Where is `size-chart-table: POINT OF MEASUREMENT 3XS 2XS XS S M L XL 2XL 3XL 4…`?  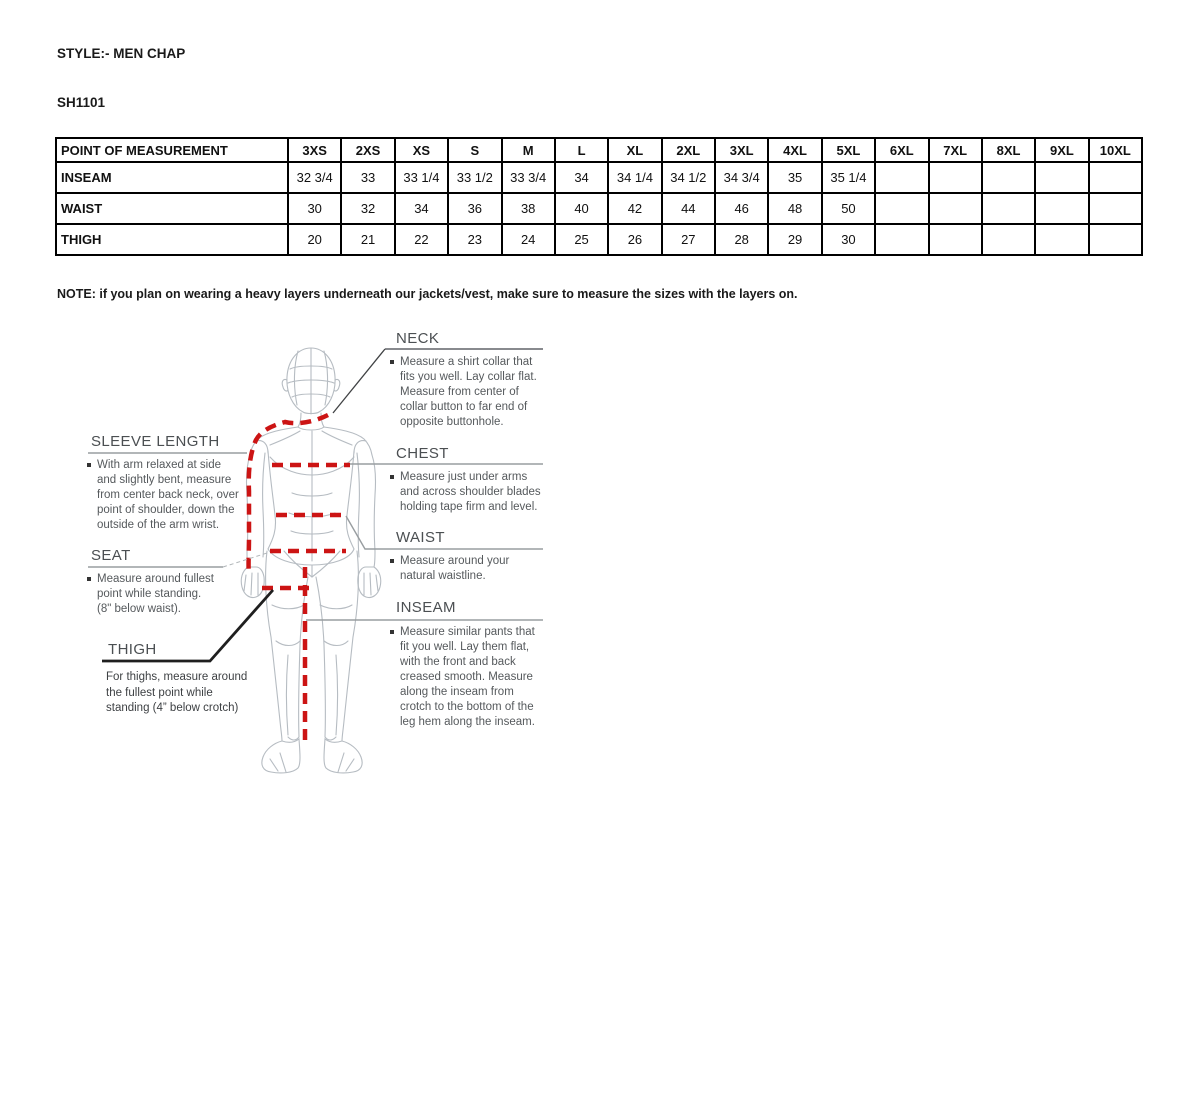
size-chart-table: POINT OF MEASUREMENT 3XS 2XS XS S M L XL 2XL 3XL 4… is located at coordinates (599, 196).